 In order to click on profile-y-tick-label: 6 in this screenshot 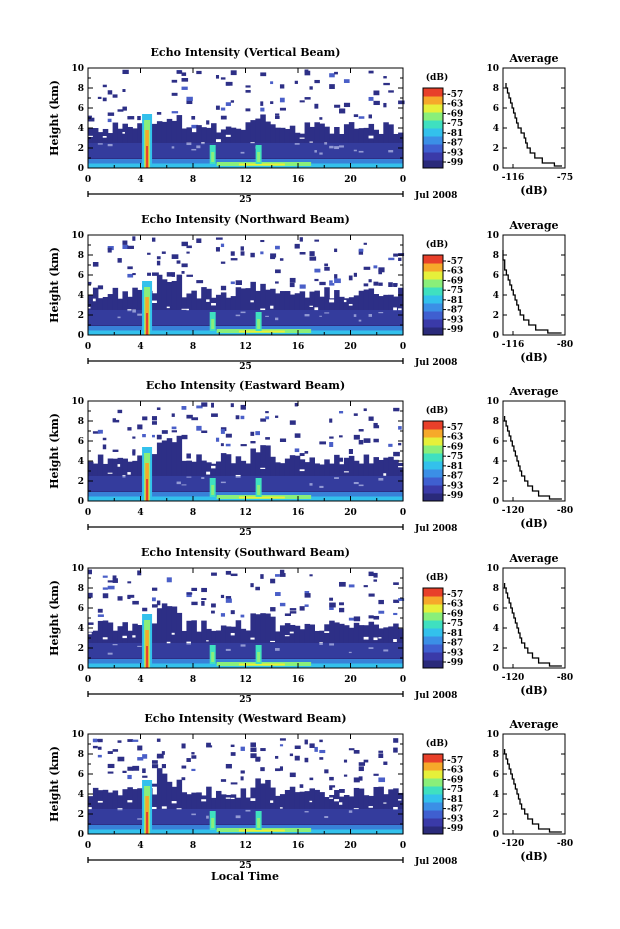, I will do `click(496, 442)`.